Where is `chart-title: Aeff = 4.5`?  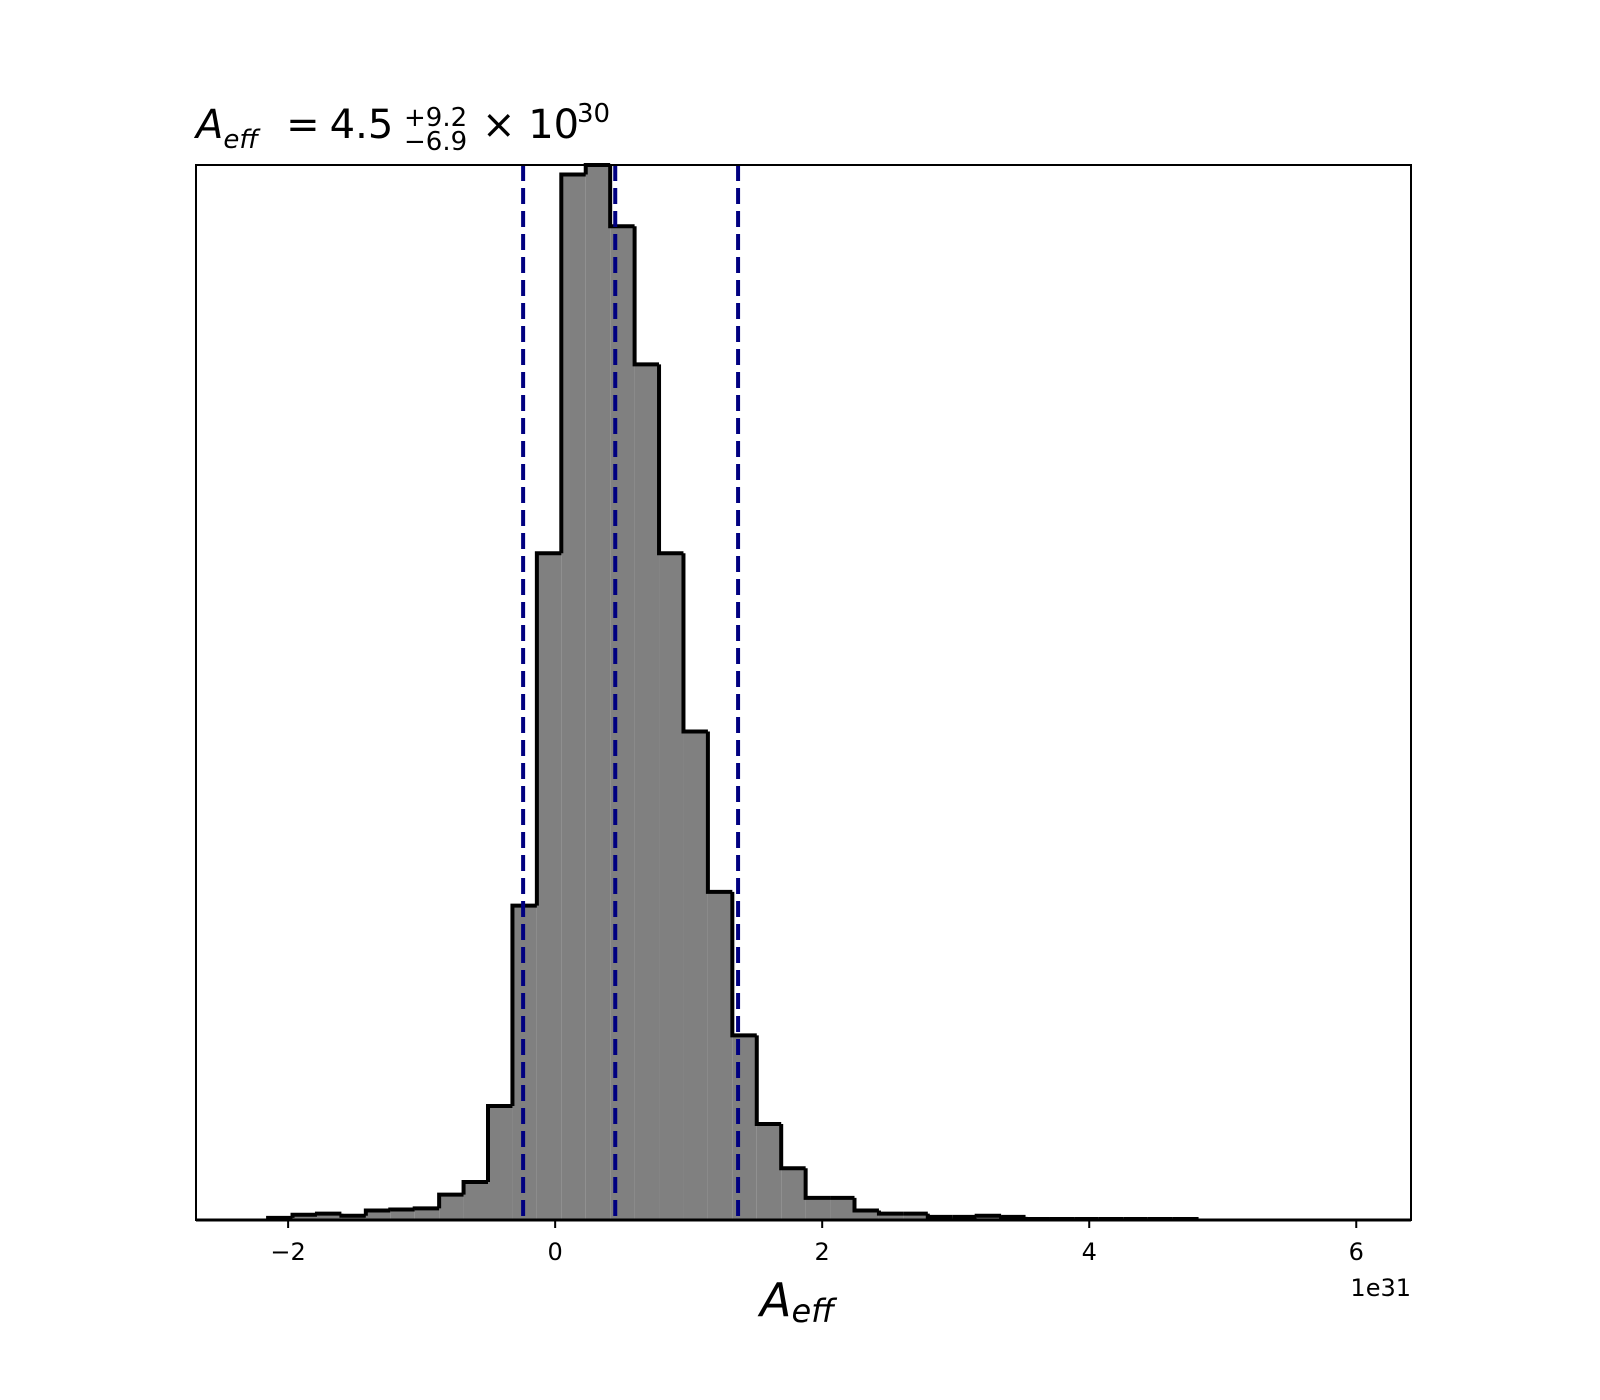
chart-title: Aeff = 4.5 is located at coordinates (293, 128).